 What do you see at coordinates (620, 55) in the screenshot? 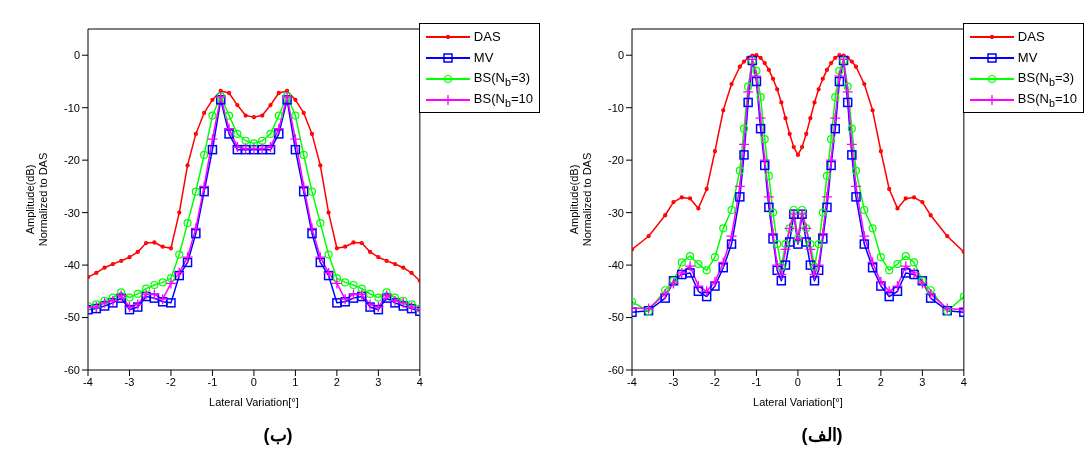
I see `y-tick-label: 0` at bounding box center [620, 55].